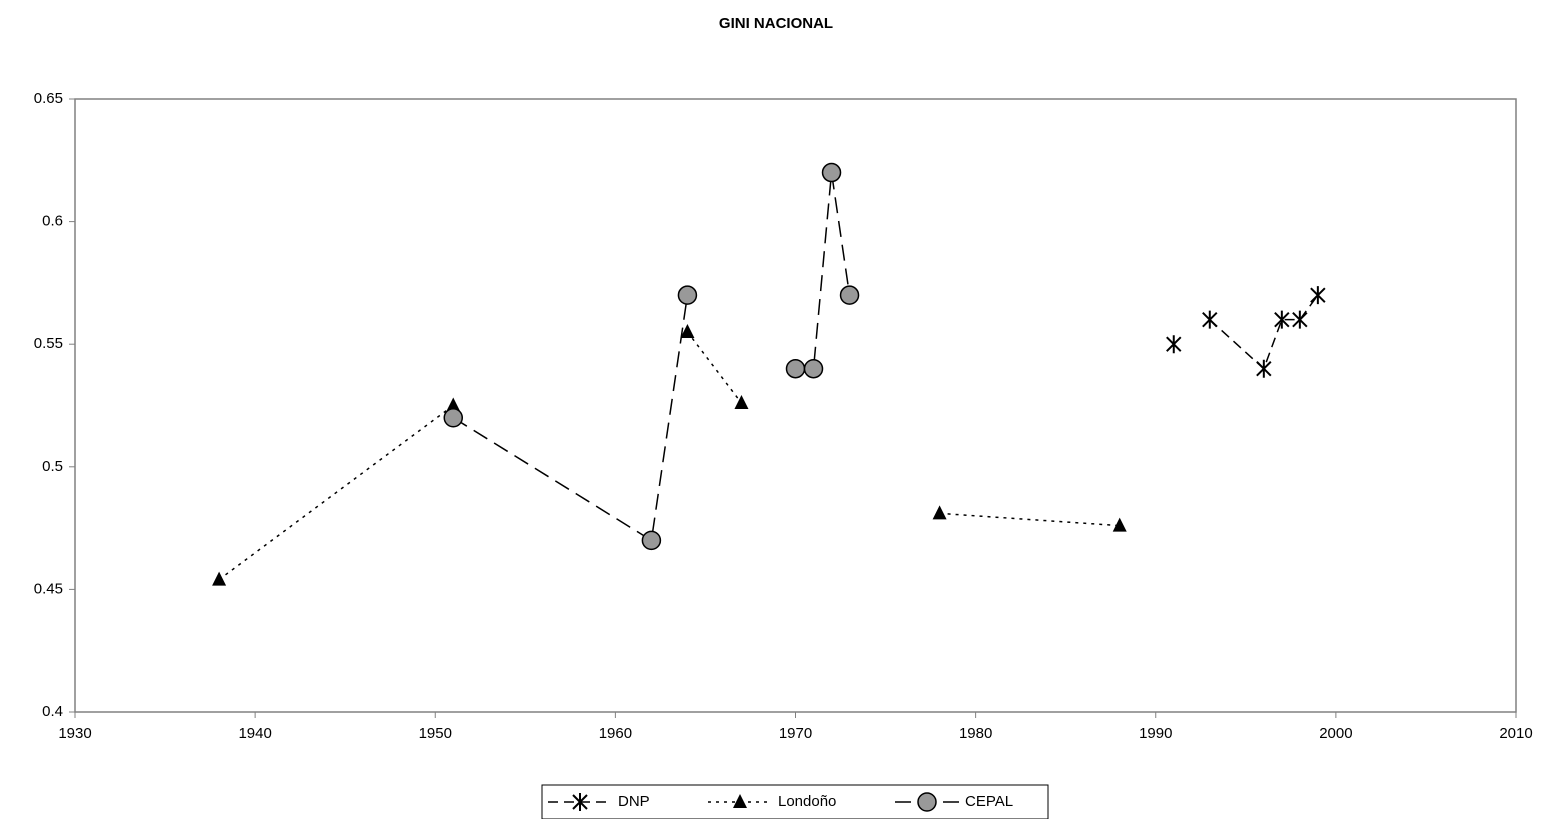 This screenshot has height=819, width=1549. What do you see at coordinates (634, 801) in the screenshot?
I see `legend-label: DNP` at bounding box center [634, 801].